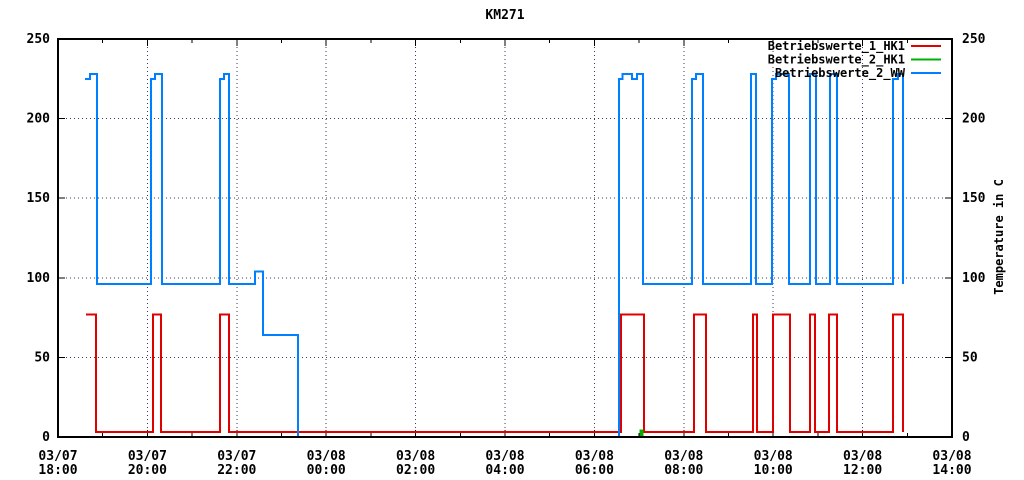  What do you see at coordinates (504, 470) in the screenshot?
I see `x-tick-label-time: 04:00` at bounding box center [504, 470].